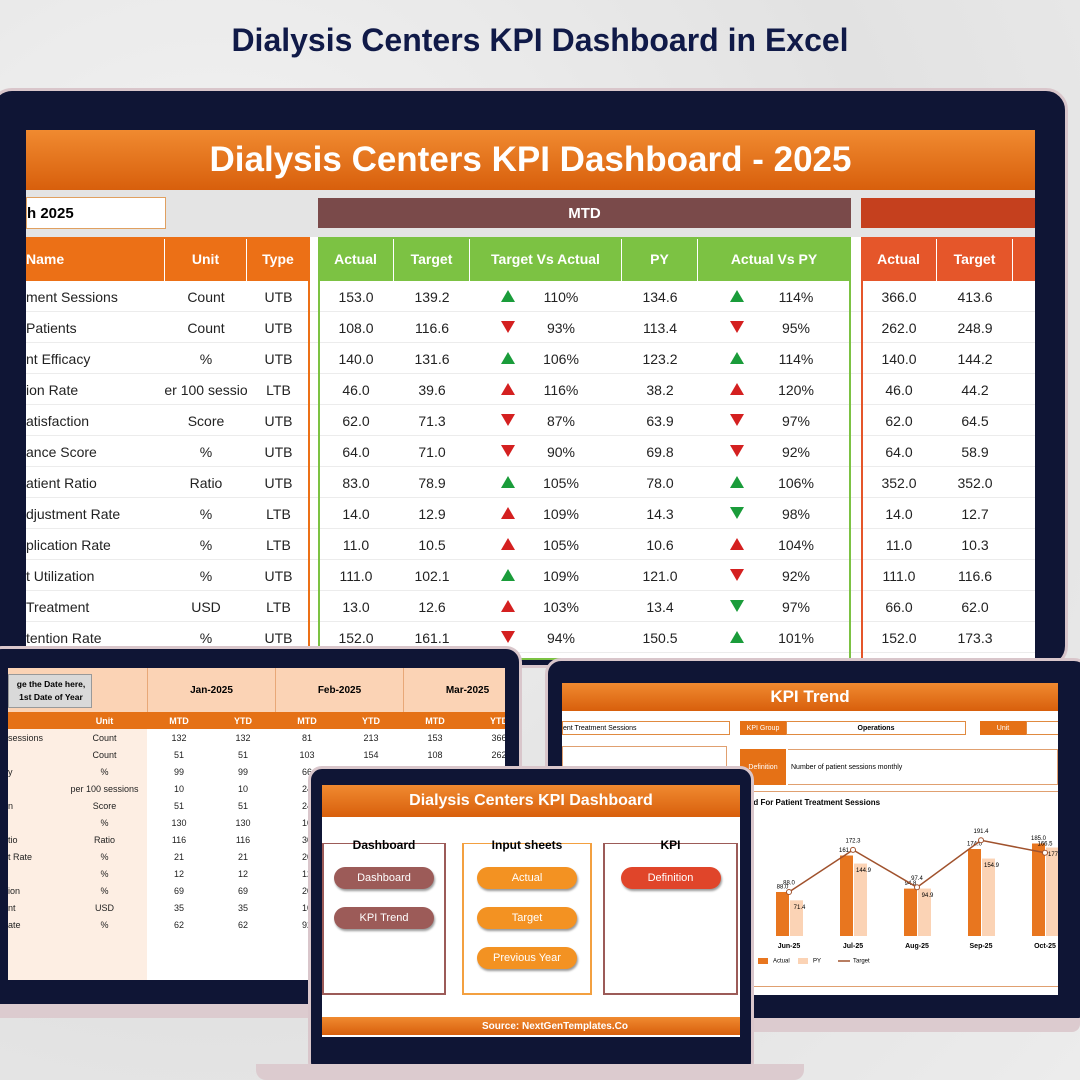 The image size is (1080, 1080). Describe the element at coordinates (432, 389) in the screenshot. I see `cell: 39.6` at that location.